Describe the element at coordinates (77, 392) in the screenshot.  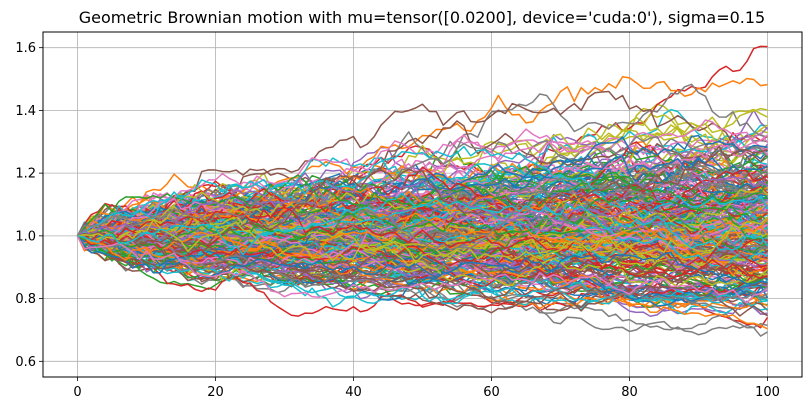
I see `x-tick-label: 0` at that location.